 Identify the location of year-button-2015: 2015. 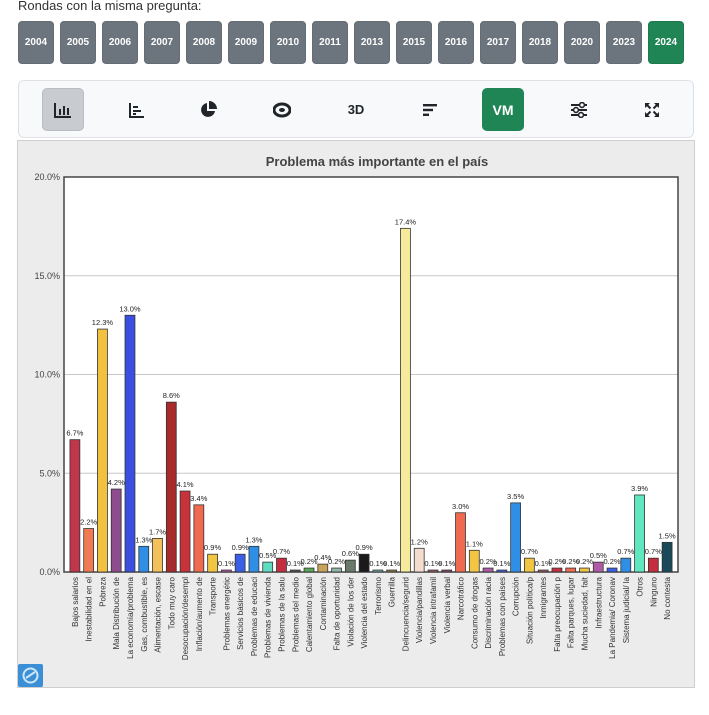
(414, 42).